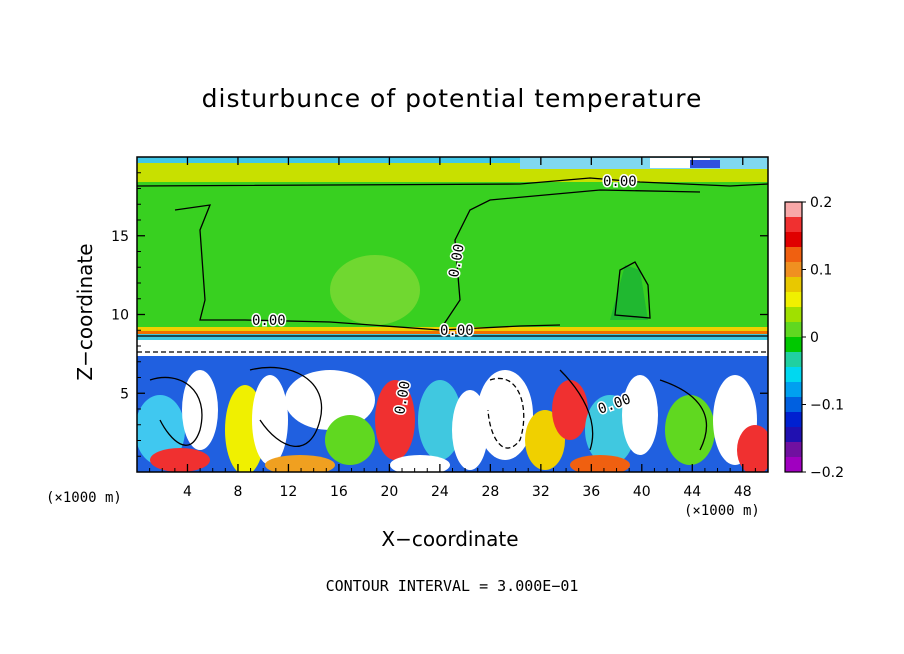 Image resolution: width=904 pixels, height=654 pixels. I want to click on x-tick-label: 44, so click(692, 492).